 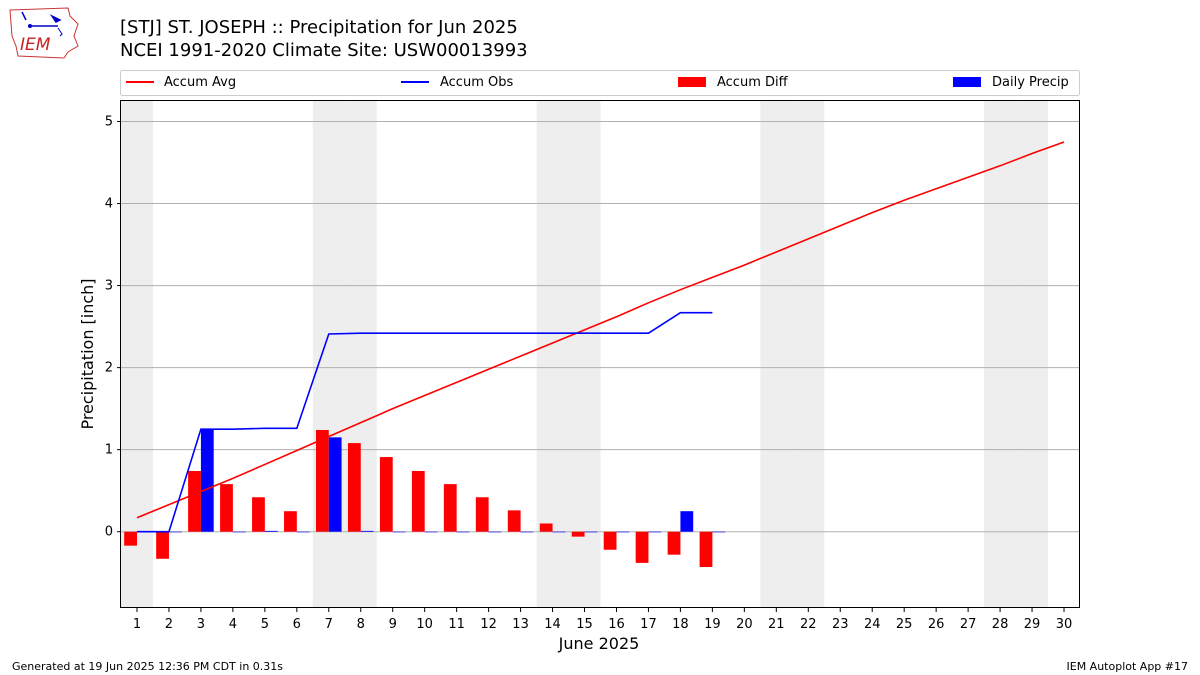 I want to click on tick-label-x-26: 26, so click(x=936, y=624).